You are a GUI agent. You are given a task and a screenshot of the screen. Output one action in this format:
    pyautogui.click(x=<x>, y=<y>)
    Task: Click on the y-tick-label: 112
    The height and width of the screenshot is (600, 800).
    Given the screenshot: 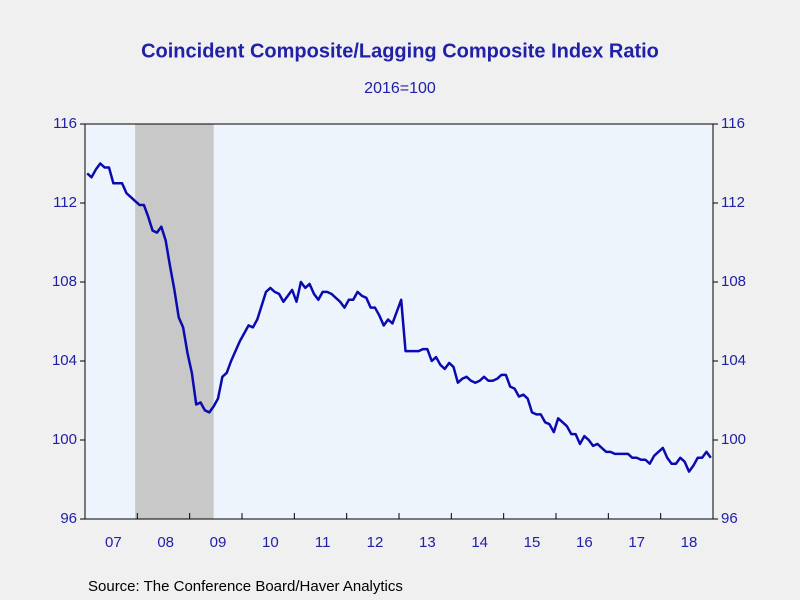 What is the action you would take?
    pyautogui.click(x=65, y=202)
    